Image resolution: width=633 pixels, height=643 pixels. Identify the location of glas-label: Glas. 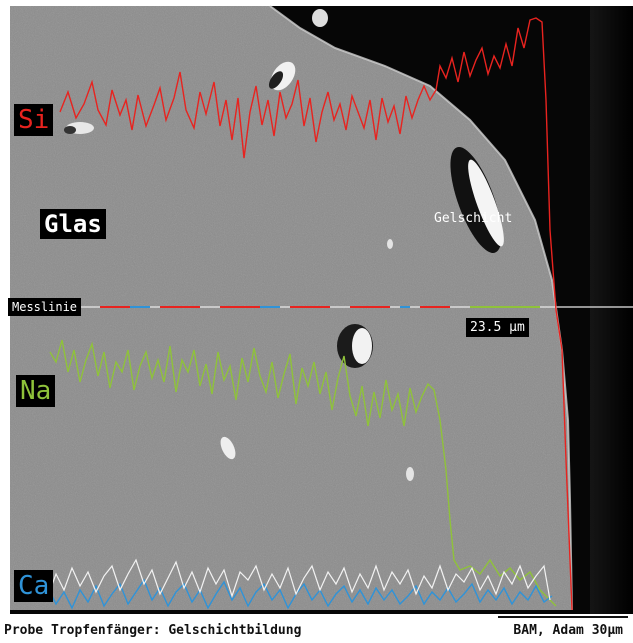
(73, 224).